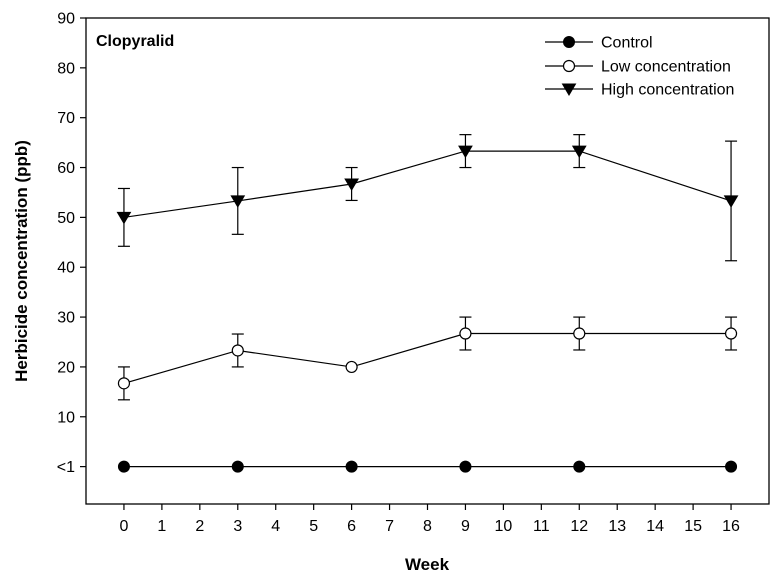 This screenshot has height=576, width=778. I want to click on x-tick-label: 3, so click(237, 526).